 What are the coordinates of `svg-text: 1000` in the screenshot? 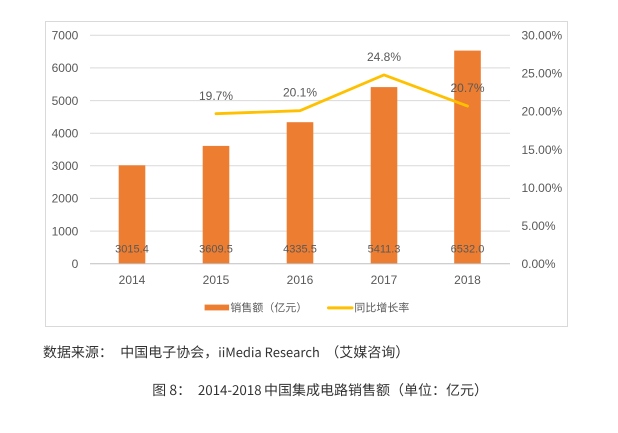 It's located at (65, 231).